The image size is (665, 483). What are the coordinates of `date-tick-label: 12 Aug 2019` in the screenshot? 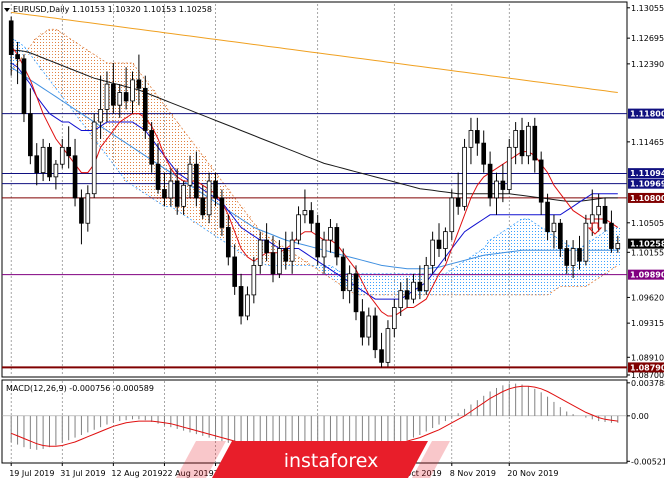 It's located at (136, 473).